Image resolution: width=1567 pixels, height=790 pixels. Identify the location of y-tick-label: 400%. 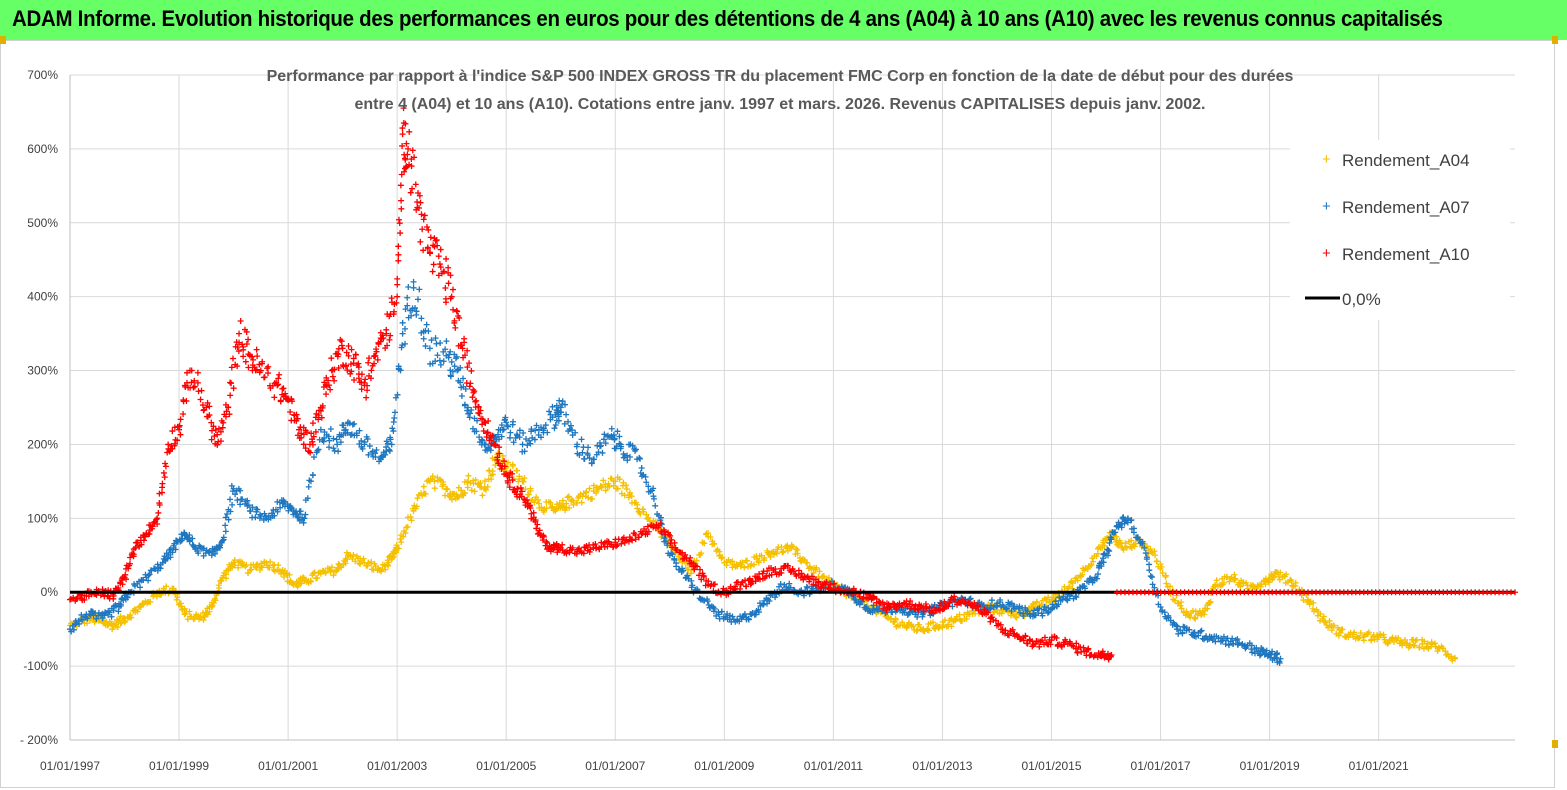
(42, 297).